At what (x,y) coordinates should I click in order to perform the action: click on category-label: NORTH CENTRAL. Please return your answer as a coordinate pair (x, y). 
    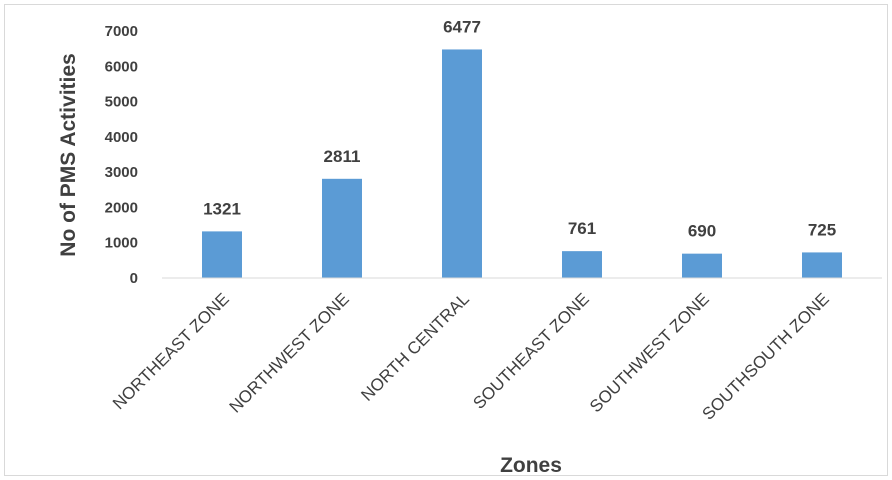
    Looking at the image, I should click on (414, 346).